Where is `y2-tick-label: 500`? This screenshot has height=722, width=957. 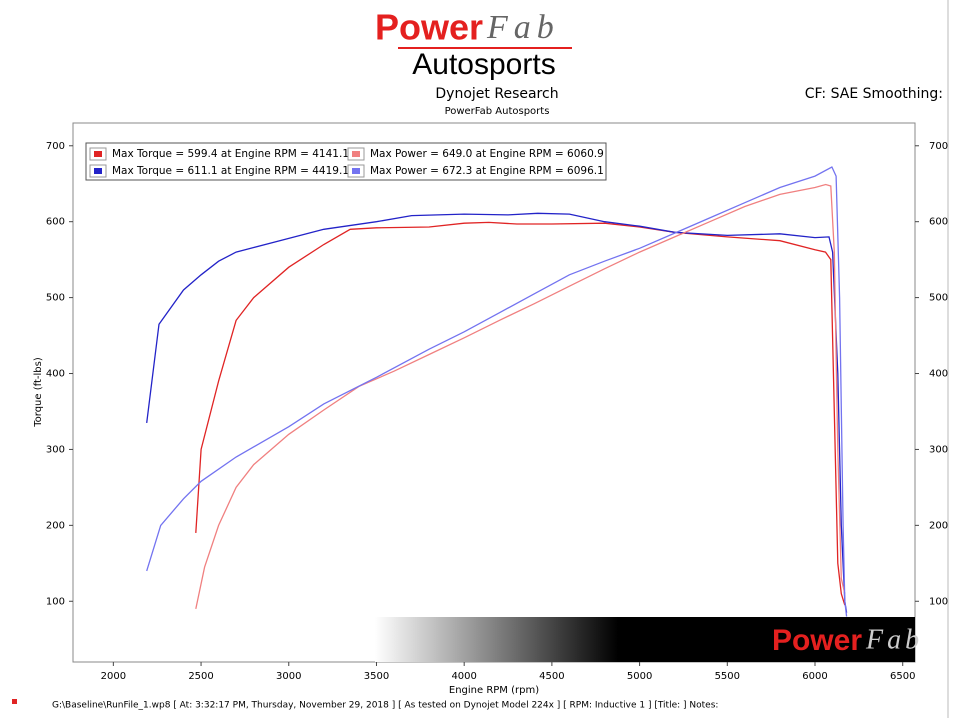 y2-tick-label: 500 is located at coordinates (938, 298).